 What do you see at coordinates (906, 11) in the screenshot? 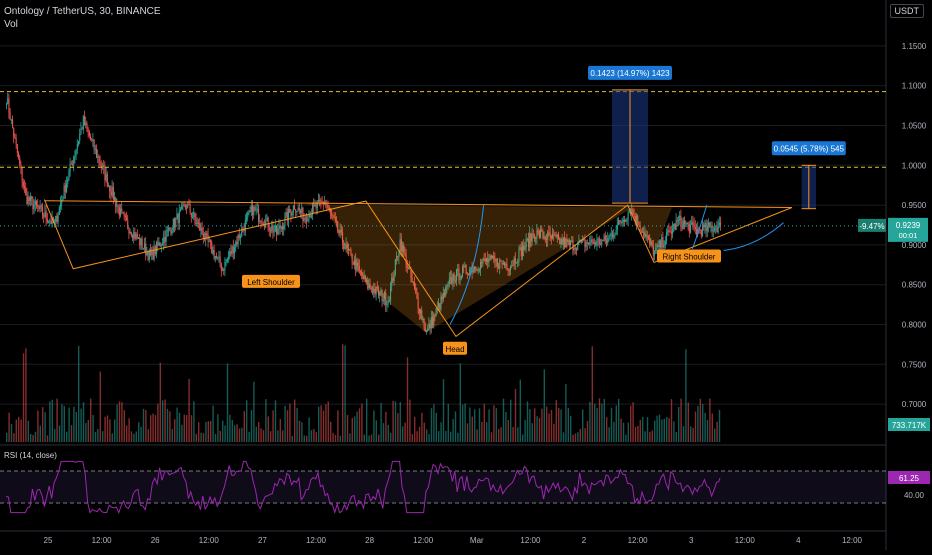
I see `currency-badge: USDT` at bounding box center [906, 11].